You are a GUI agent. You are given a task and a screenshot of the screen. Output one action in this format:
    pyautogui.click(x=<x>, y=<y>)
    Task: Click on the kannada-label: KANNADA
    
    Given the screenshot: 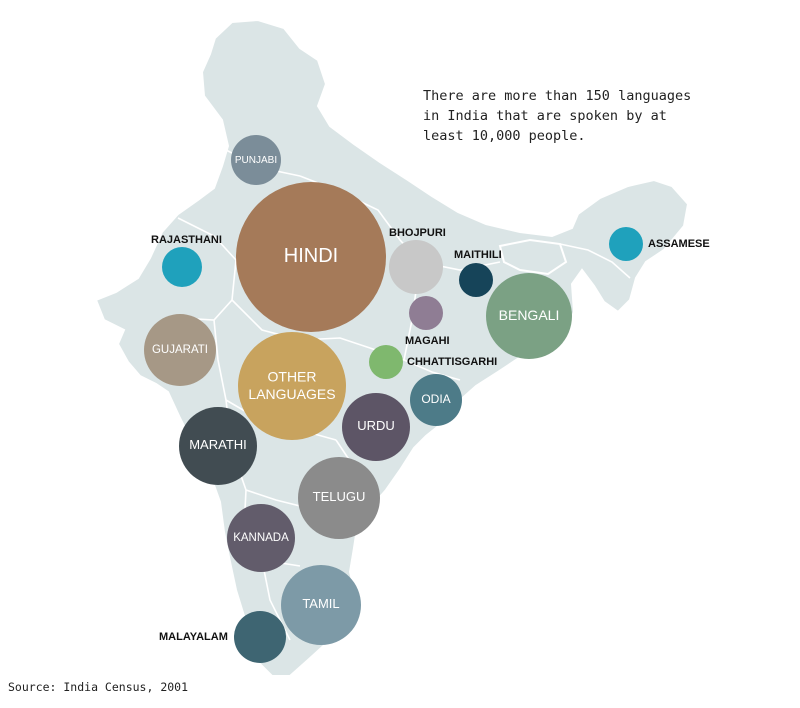 What is the action you would take?
    pyautogui.click(x=261, y=538)
    